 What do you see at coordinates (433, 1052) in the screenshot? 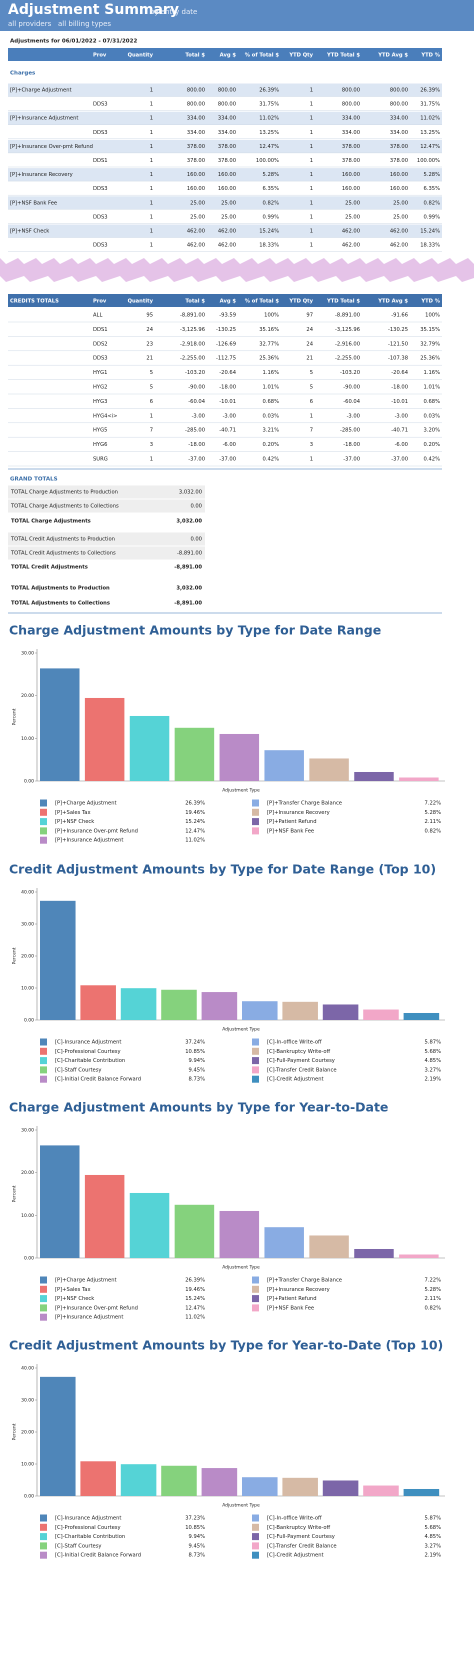
I see `legend-value: 5.68%` at bounding box center [433, 1052].